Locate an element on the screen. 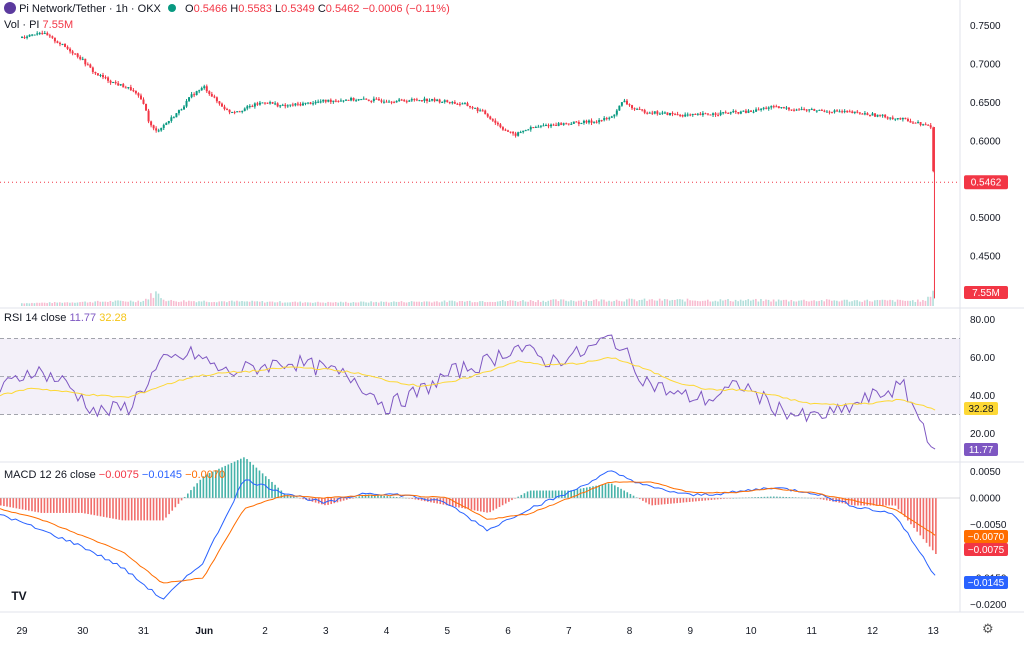 This screenshot has width=1024, height=647. macd-tick-label: −0.0200 is located at coordinates (988, 605).